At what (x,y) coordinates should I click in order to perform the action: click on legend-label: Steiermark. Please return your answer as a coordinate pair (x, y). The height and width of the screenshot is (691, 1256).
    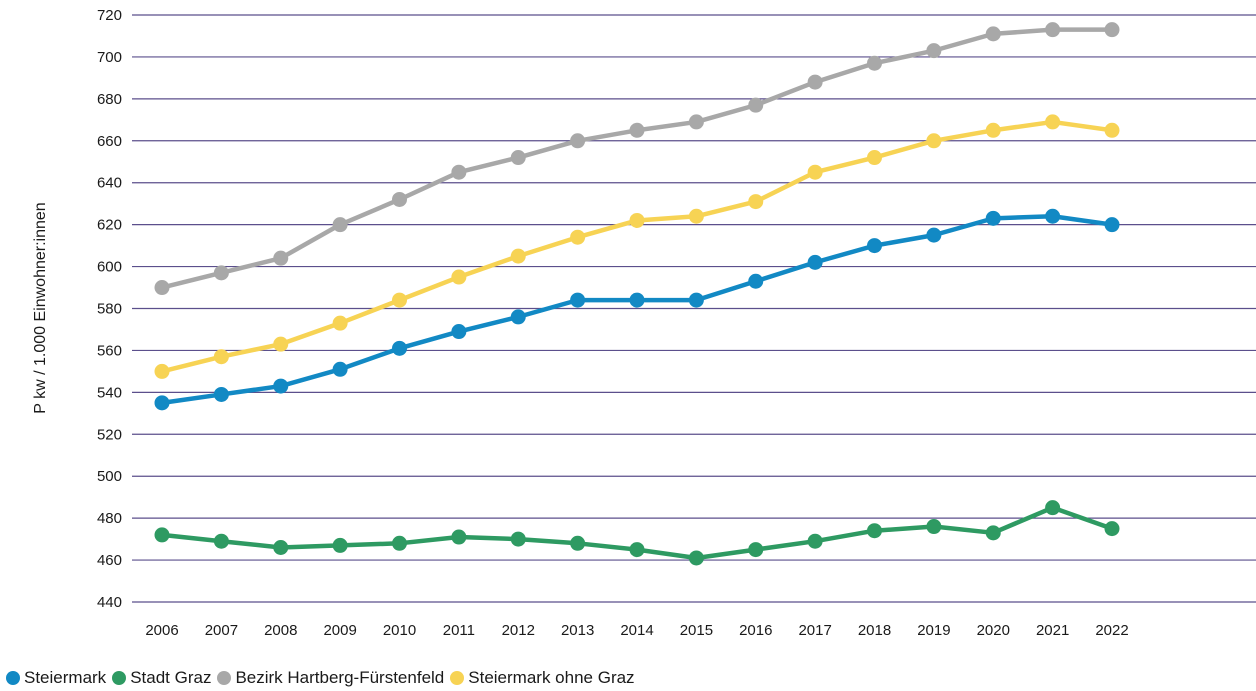
    Looking at the image, I should click on (65, 677).